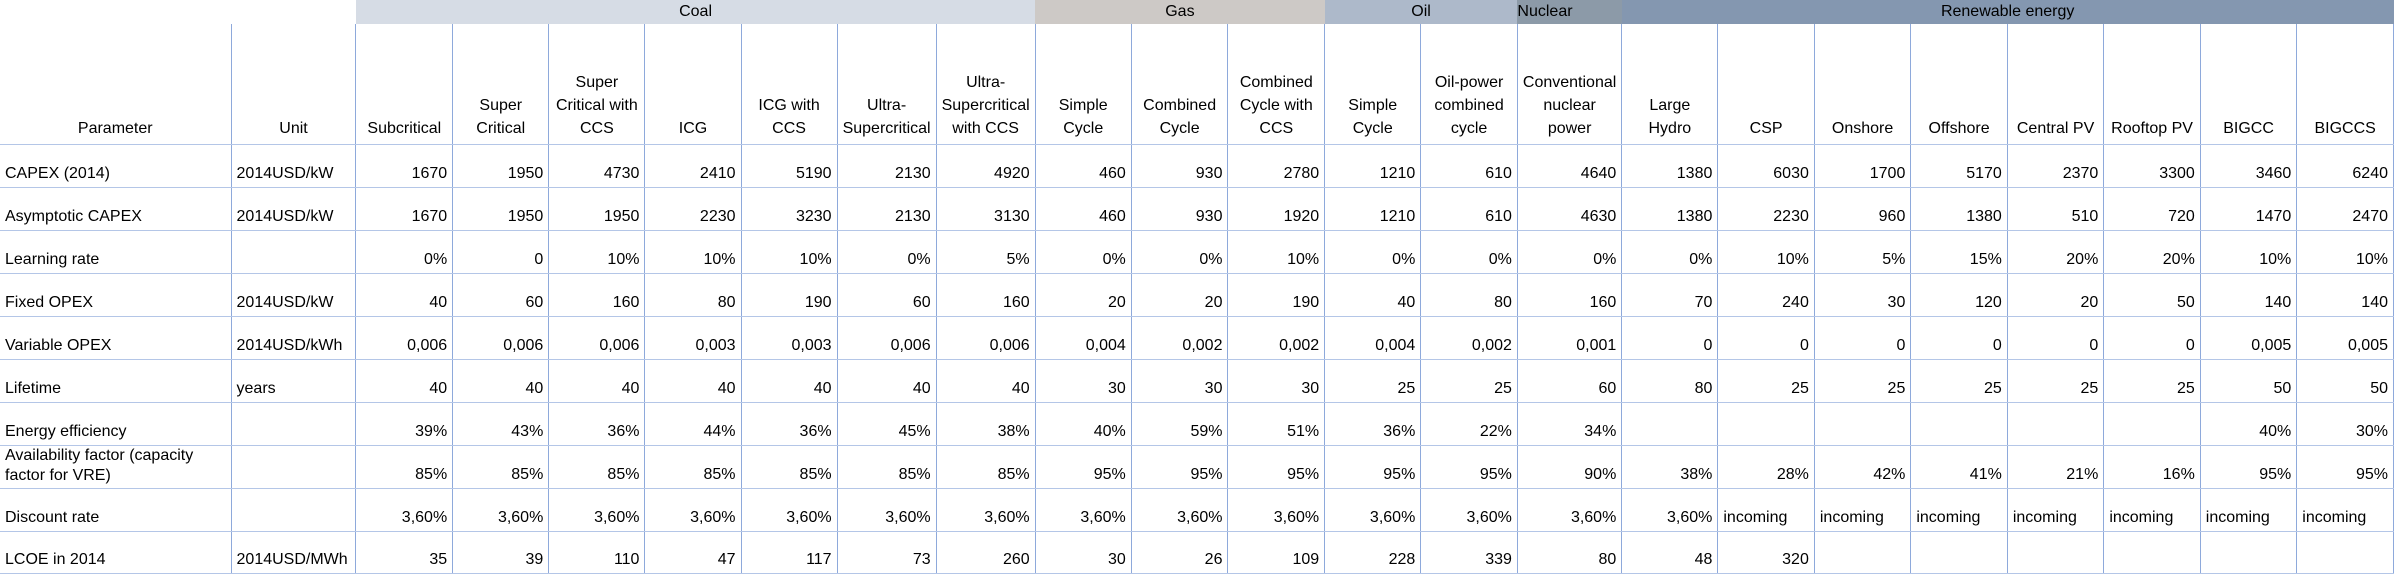 This screenshot has height=586, width=2394. Describe the element at coordinates (1570, 467) in the screenshot. I see `value-cell: 90%` at that location.